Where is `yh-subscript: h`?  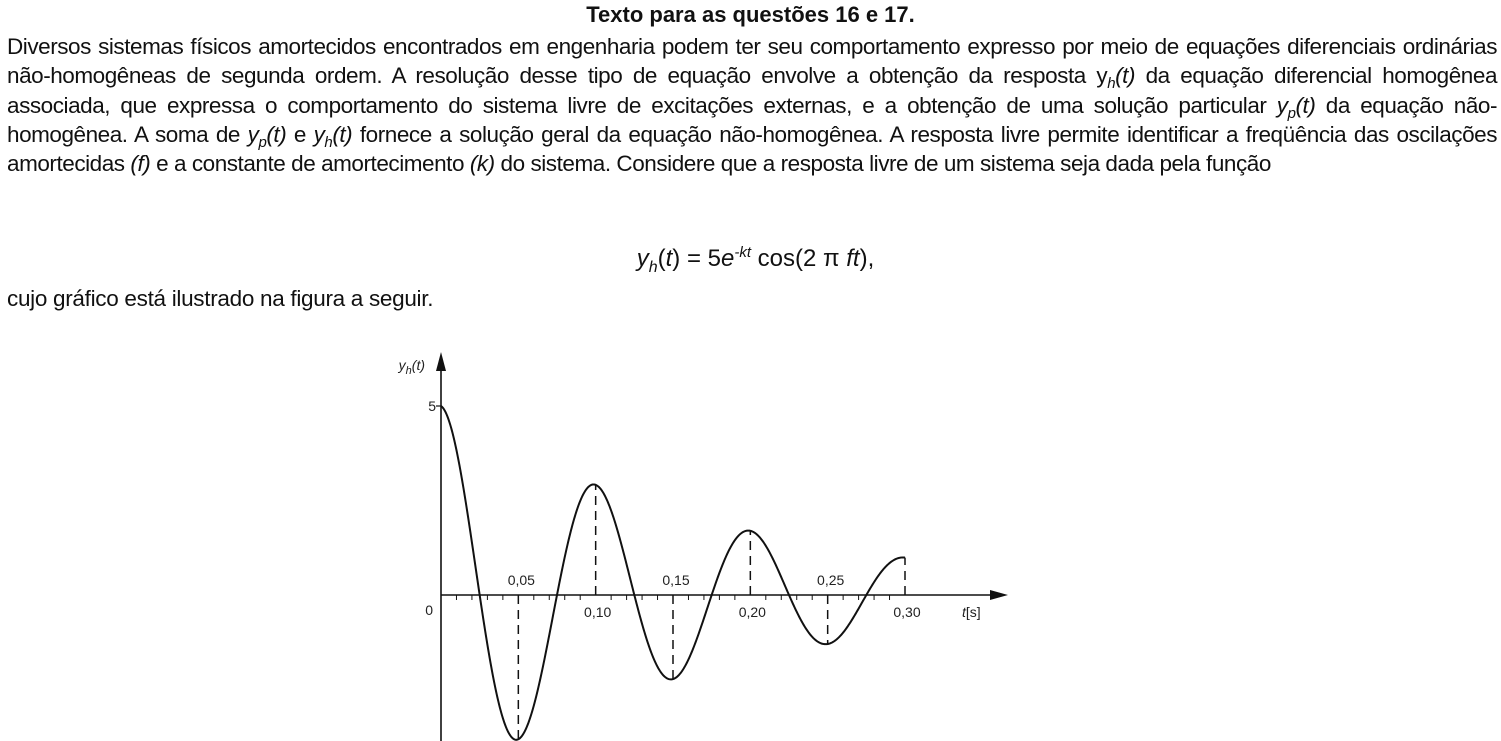
yh-subscript: h is located at coordinates (1111, 84).